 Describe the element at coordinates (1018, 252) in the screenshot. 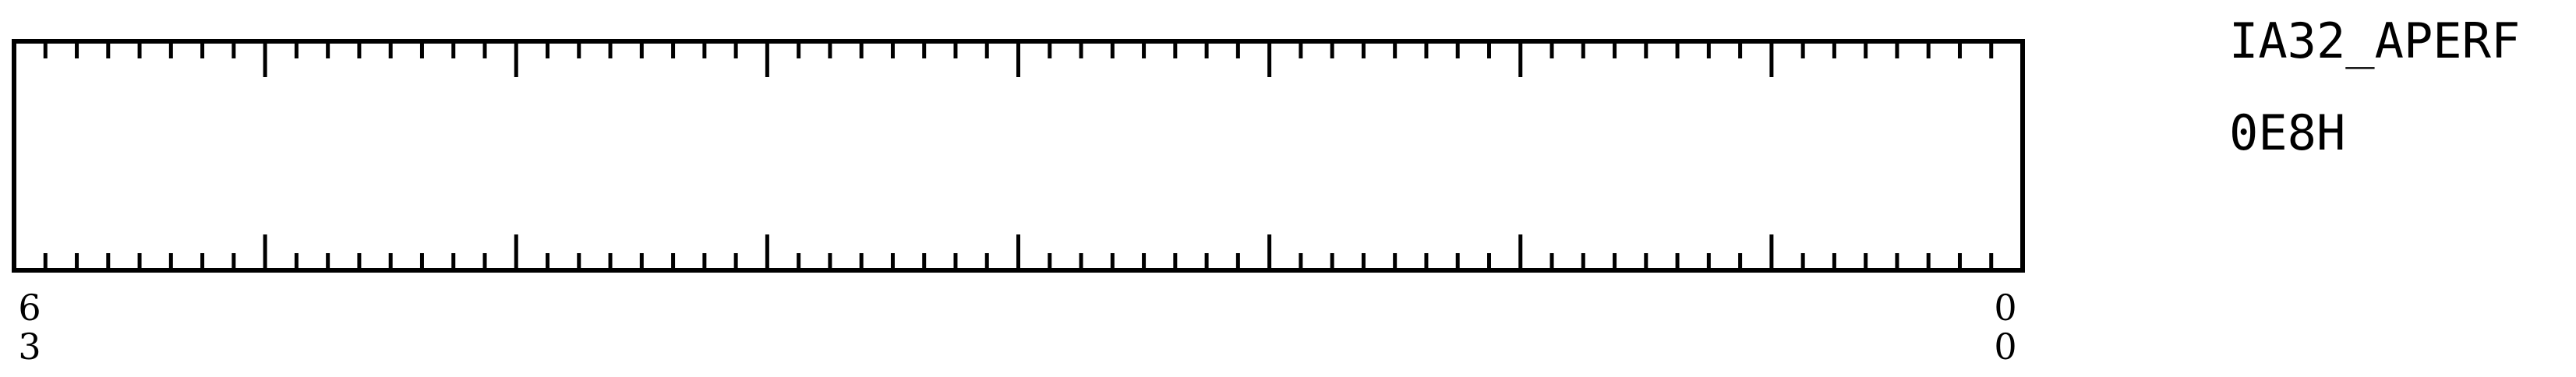

I see `bit-ticks-bottom` at that location.